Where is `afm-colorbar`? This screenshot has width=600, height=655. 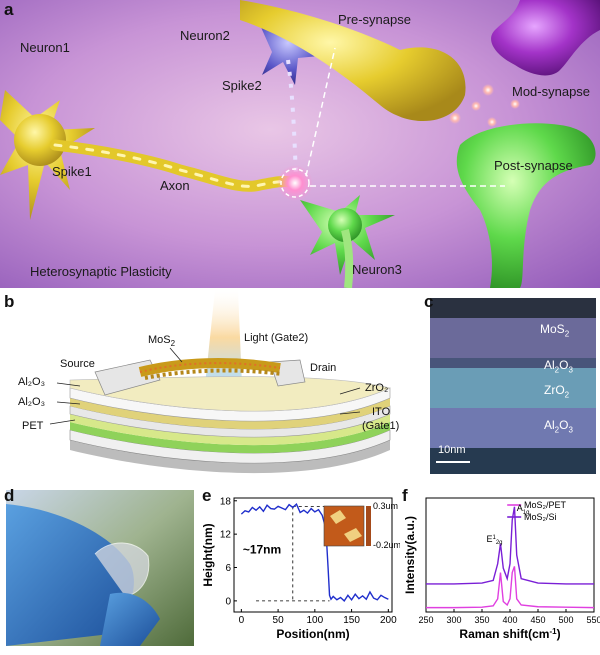 afm-colorbar is located at coordinates (368, 526).